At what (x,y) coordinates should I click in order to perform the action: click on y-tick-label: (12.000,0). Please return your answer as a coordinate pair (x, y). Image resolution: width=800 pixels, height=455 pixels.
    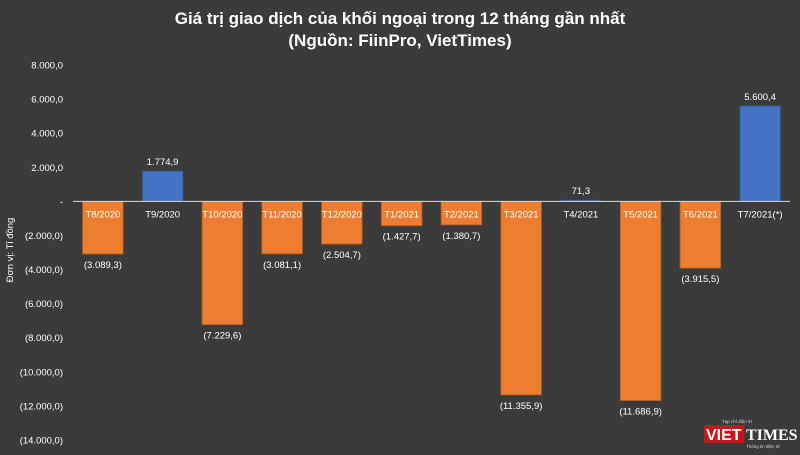
    Looking at the image, I should click on (41, 406).